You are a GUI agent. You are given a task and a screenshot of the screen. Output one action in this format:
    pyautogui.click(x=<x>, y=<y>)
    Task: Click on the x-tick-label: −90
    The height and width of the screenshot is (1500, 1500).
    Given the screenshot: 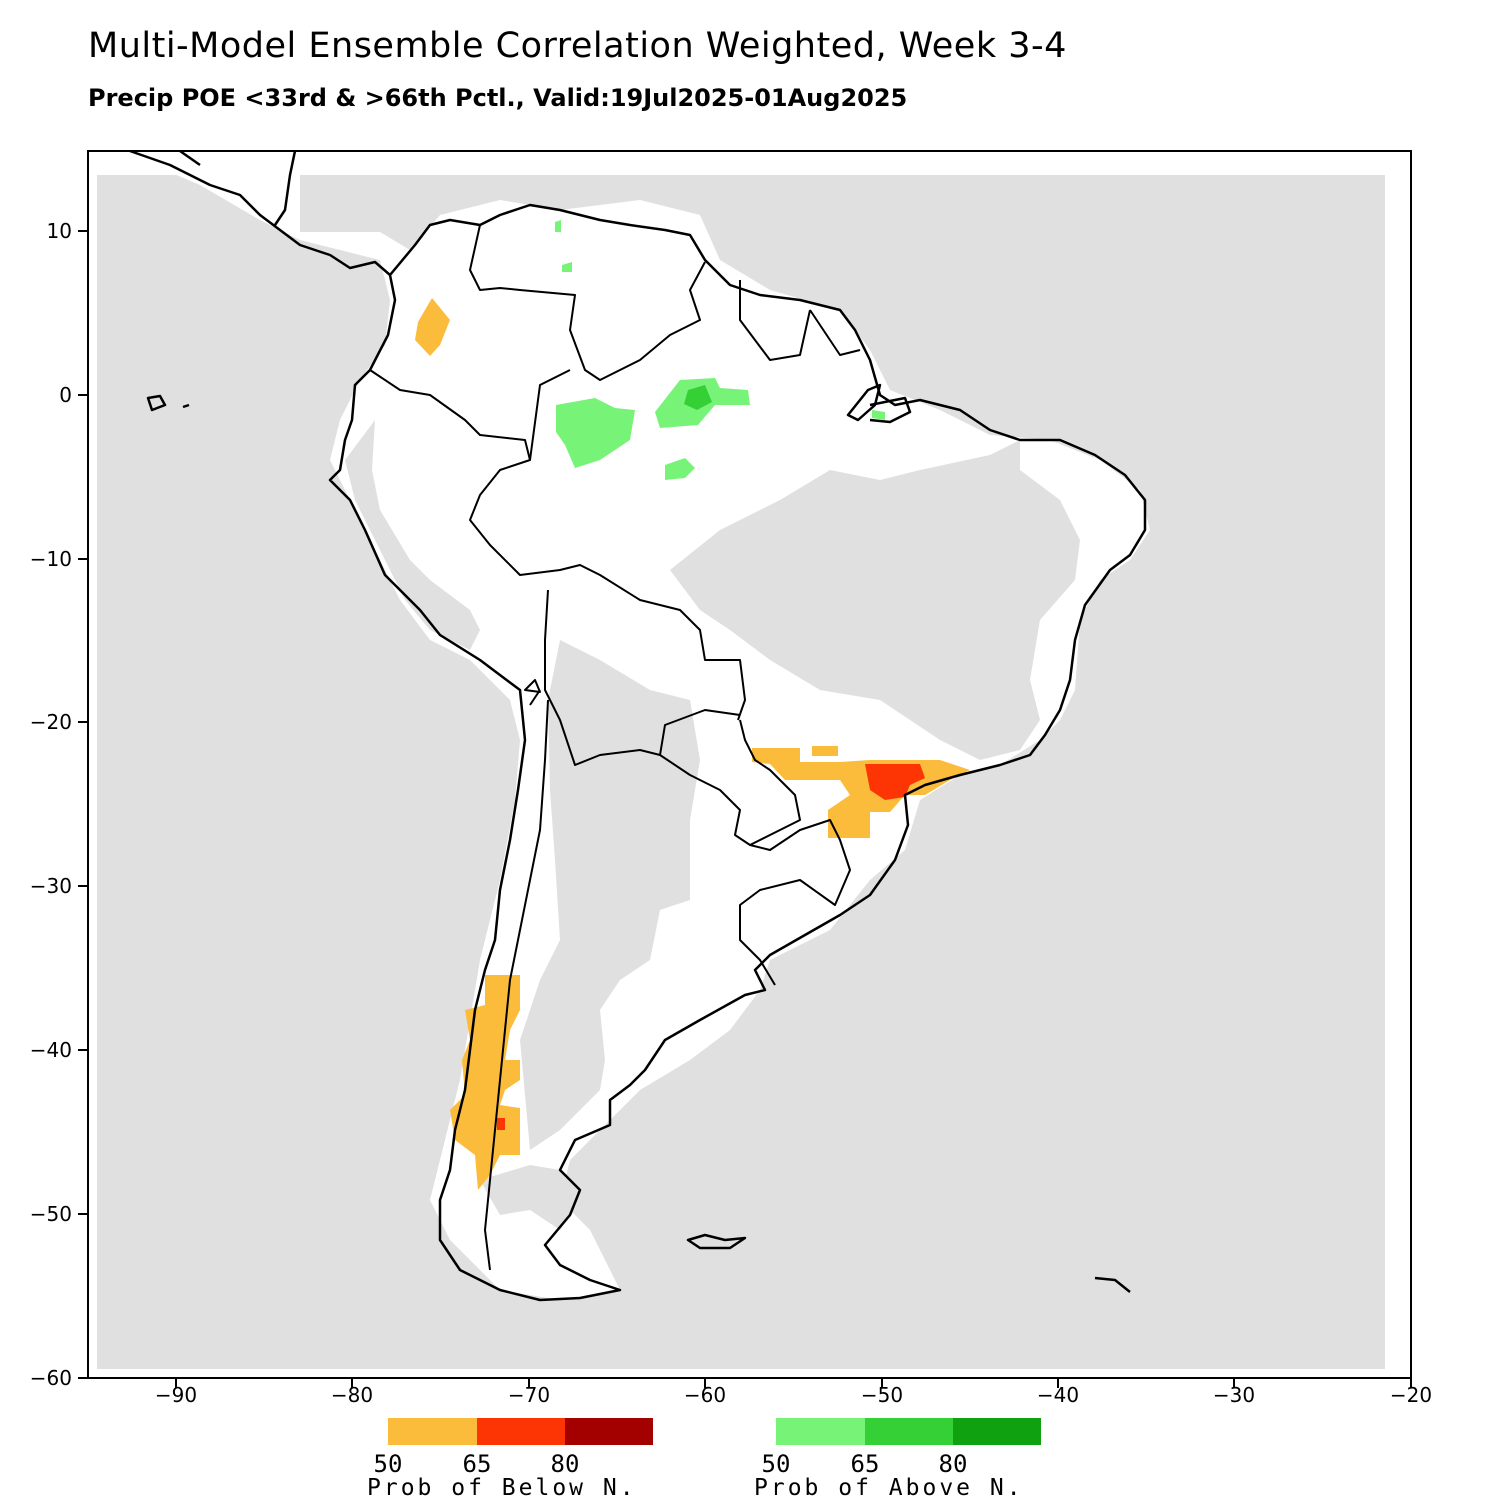 What is the action you would take?
    pyautogui.click(x=176, y=1395)
    